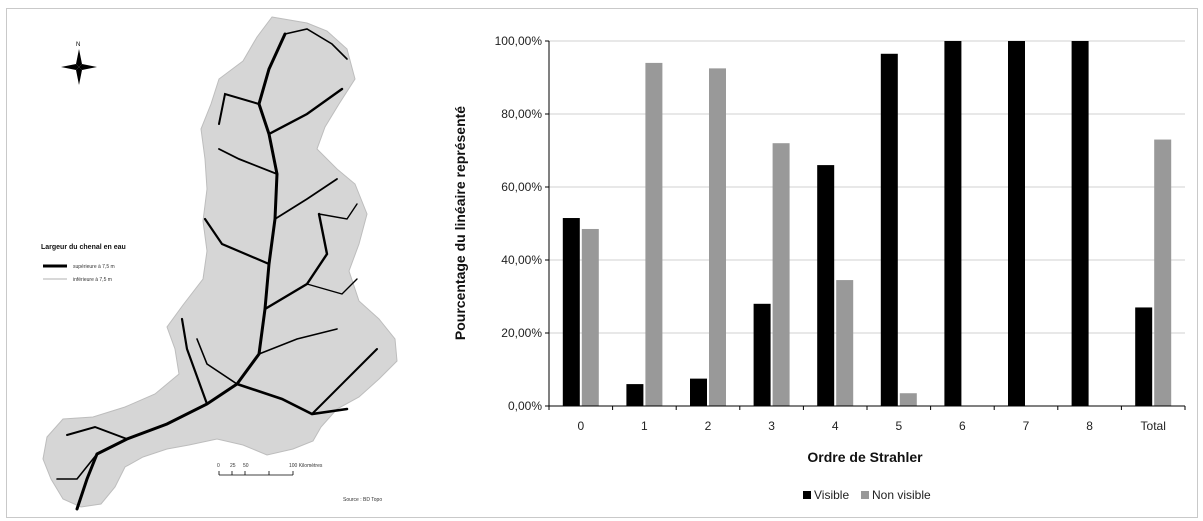 The height and width of the screenshot is (521, 1203). What do you see at coordinates (1089, 426) in the screenshot?
I see `x-tick-label: 8` at bounding box center [1089, 426].